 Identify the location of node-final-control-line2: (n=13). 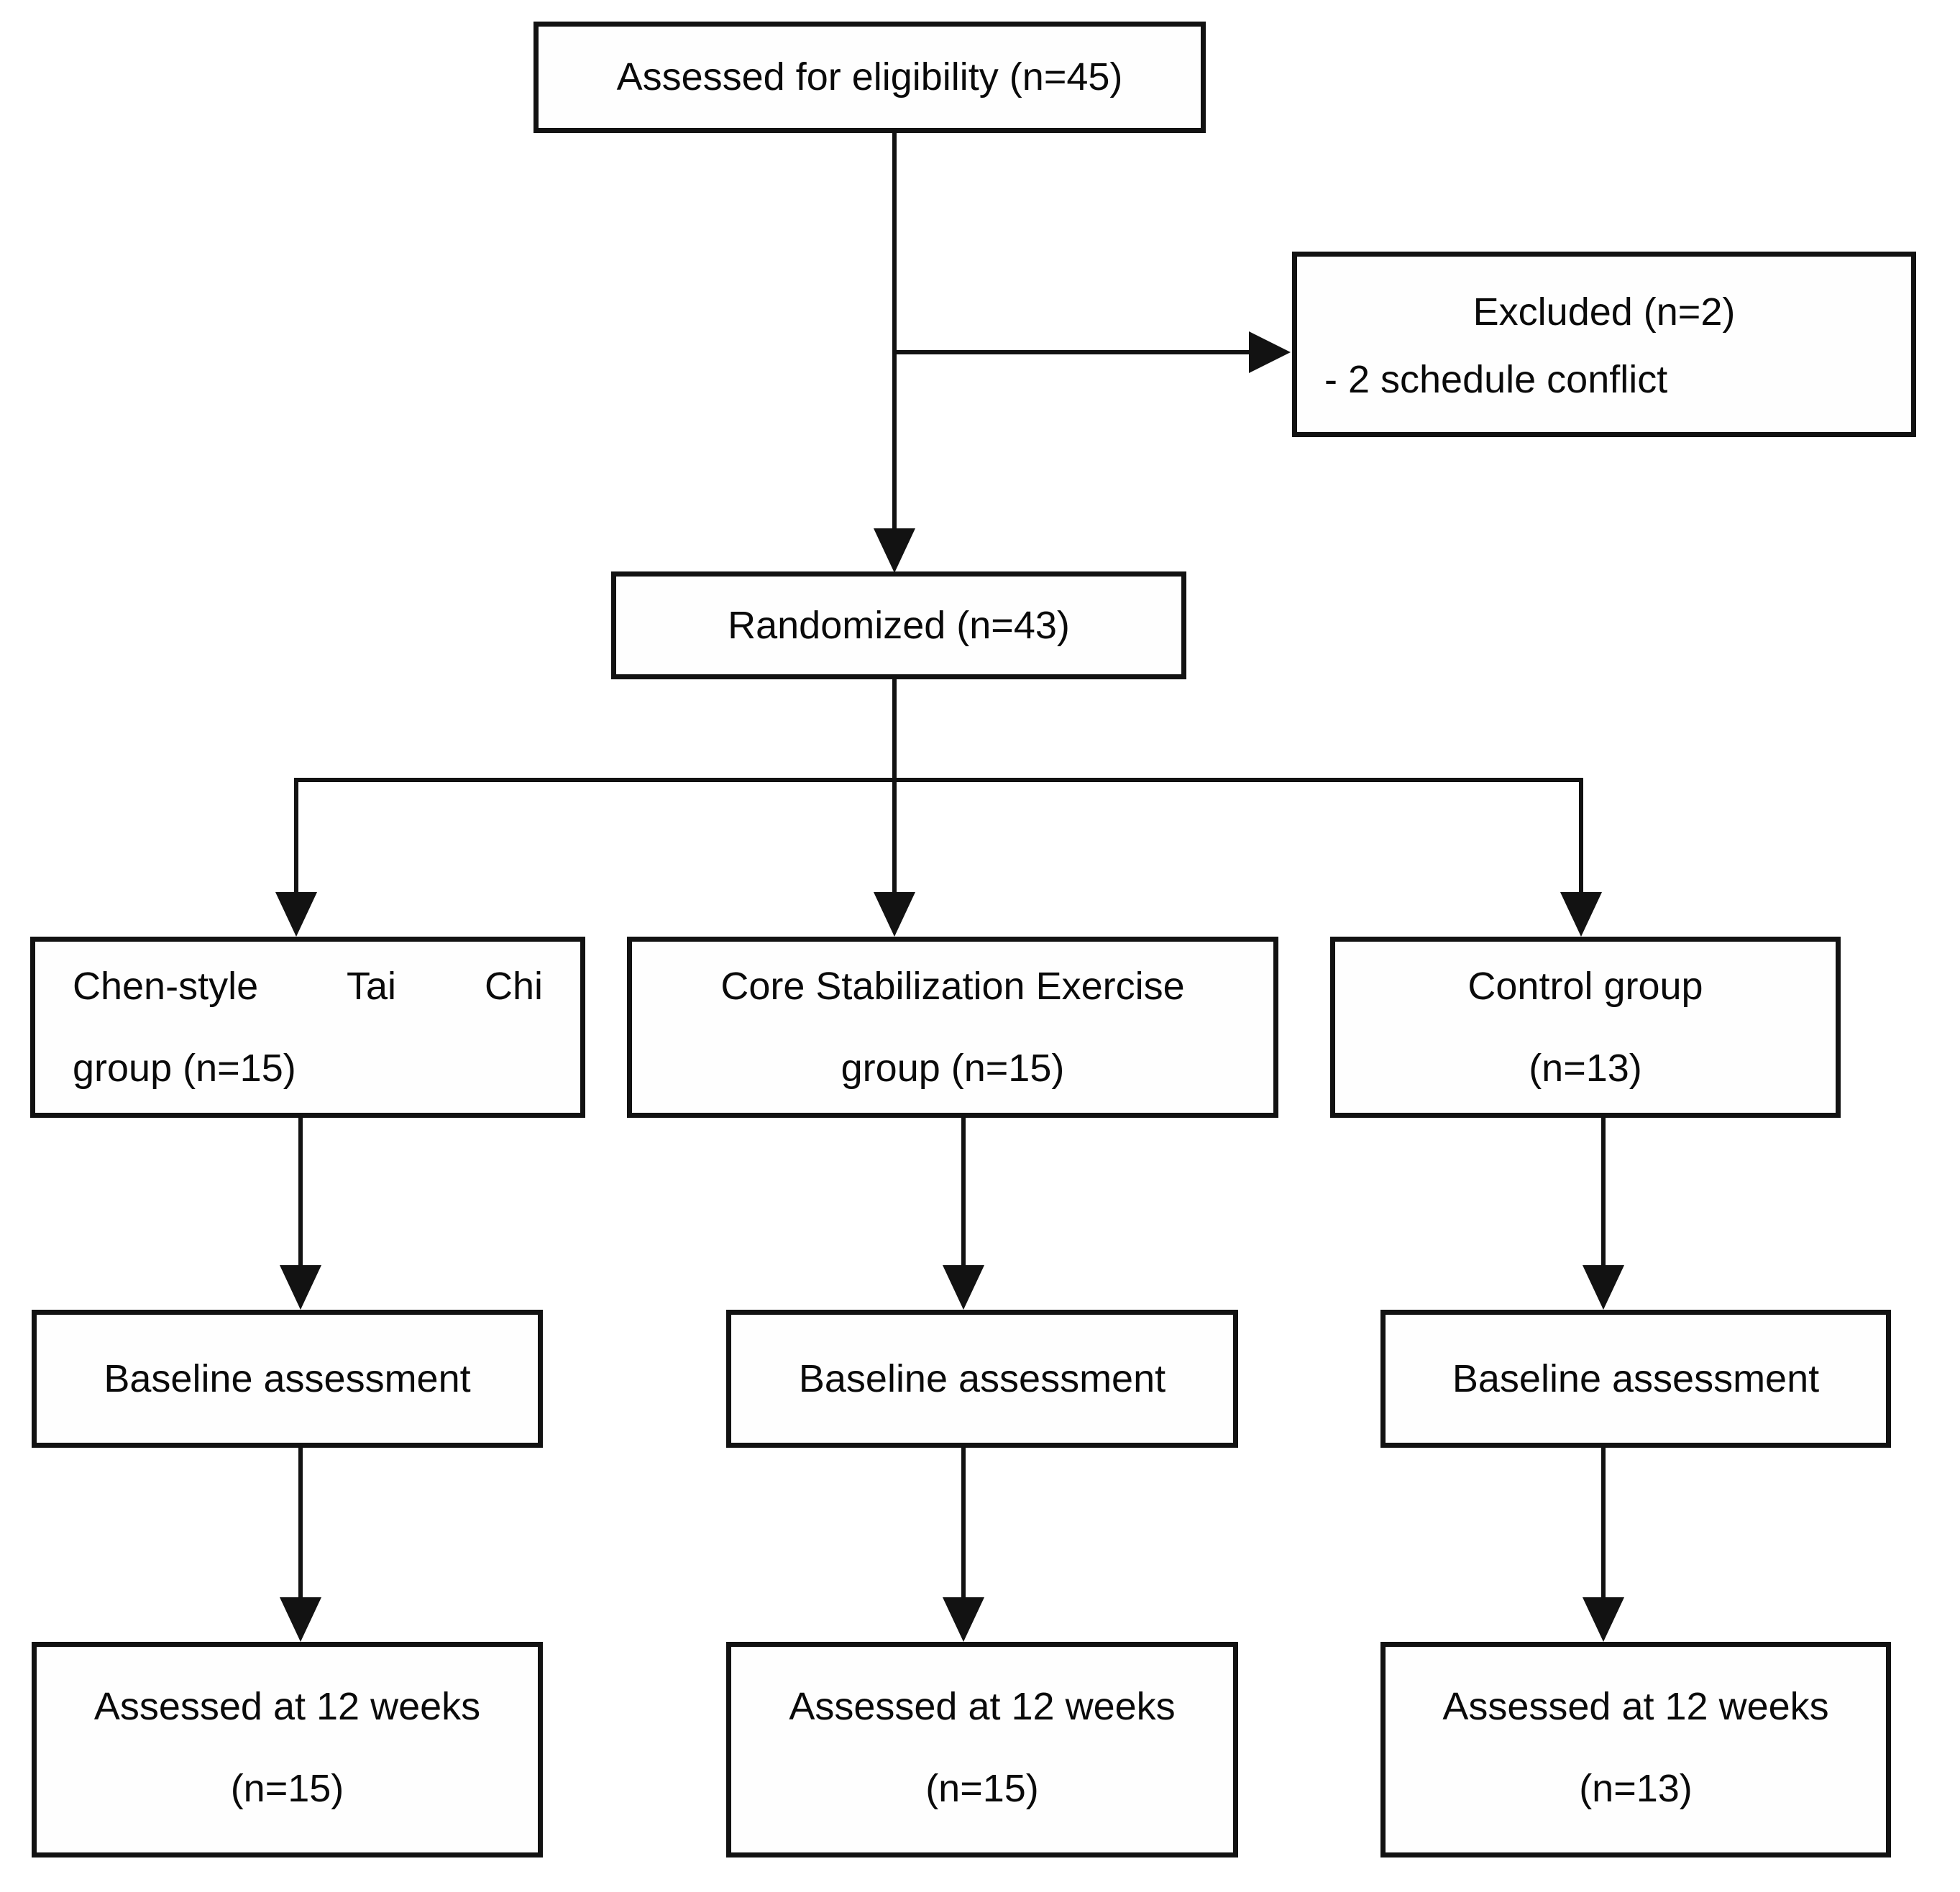
(1636, 1789).